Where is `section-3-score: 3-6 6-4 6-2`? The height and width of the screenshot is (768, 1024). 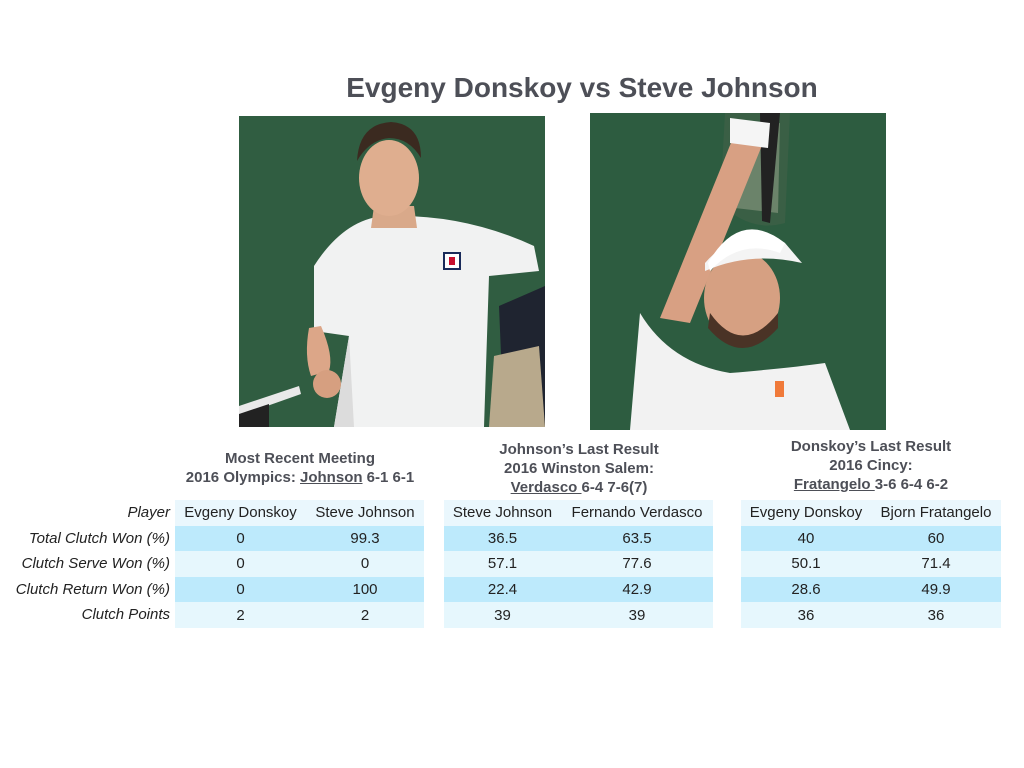 section-3-score: 3-6 6-4 6-2 is located at coordinates (911, 484).